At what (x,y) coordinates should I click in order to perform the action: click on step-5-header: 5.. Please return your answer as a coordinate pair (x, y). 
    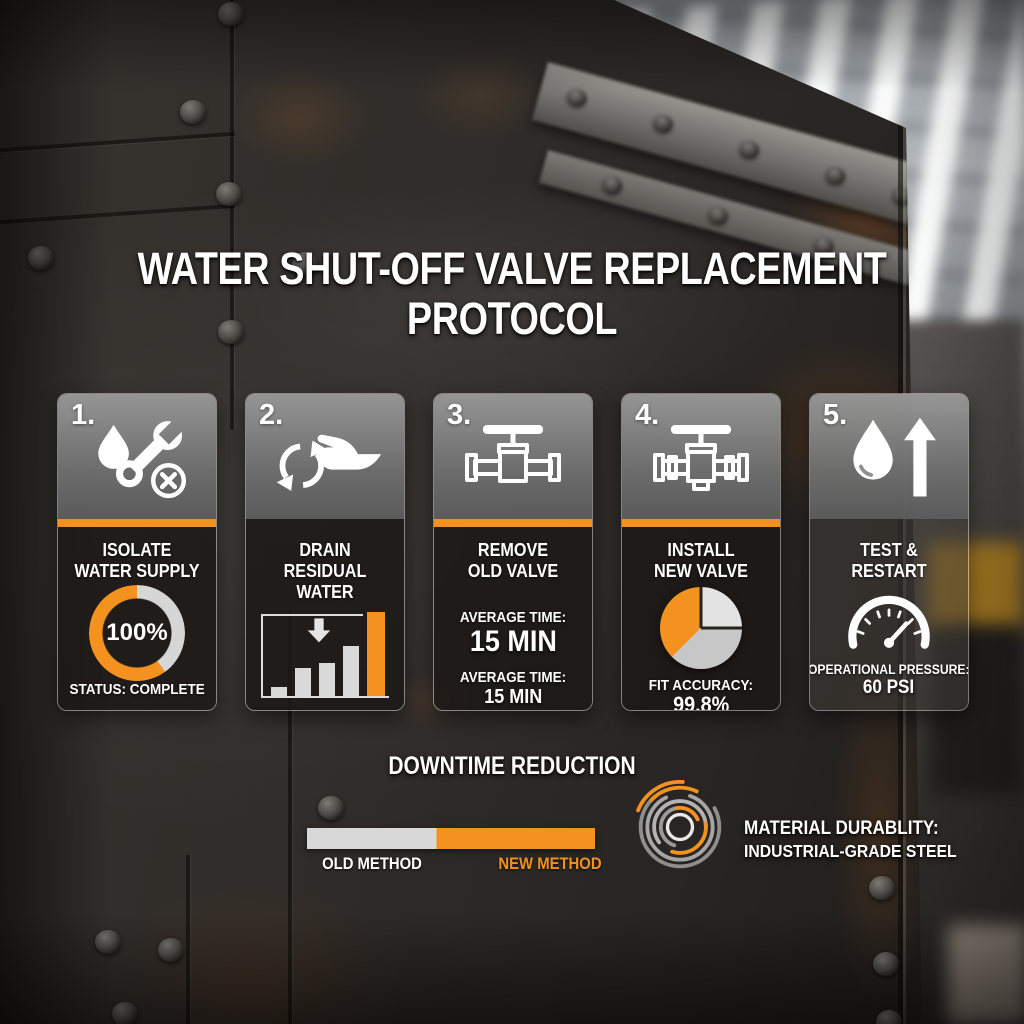
    Looking at the image, I should click on (889, 456).